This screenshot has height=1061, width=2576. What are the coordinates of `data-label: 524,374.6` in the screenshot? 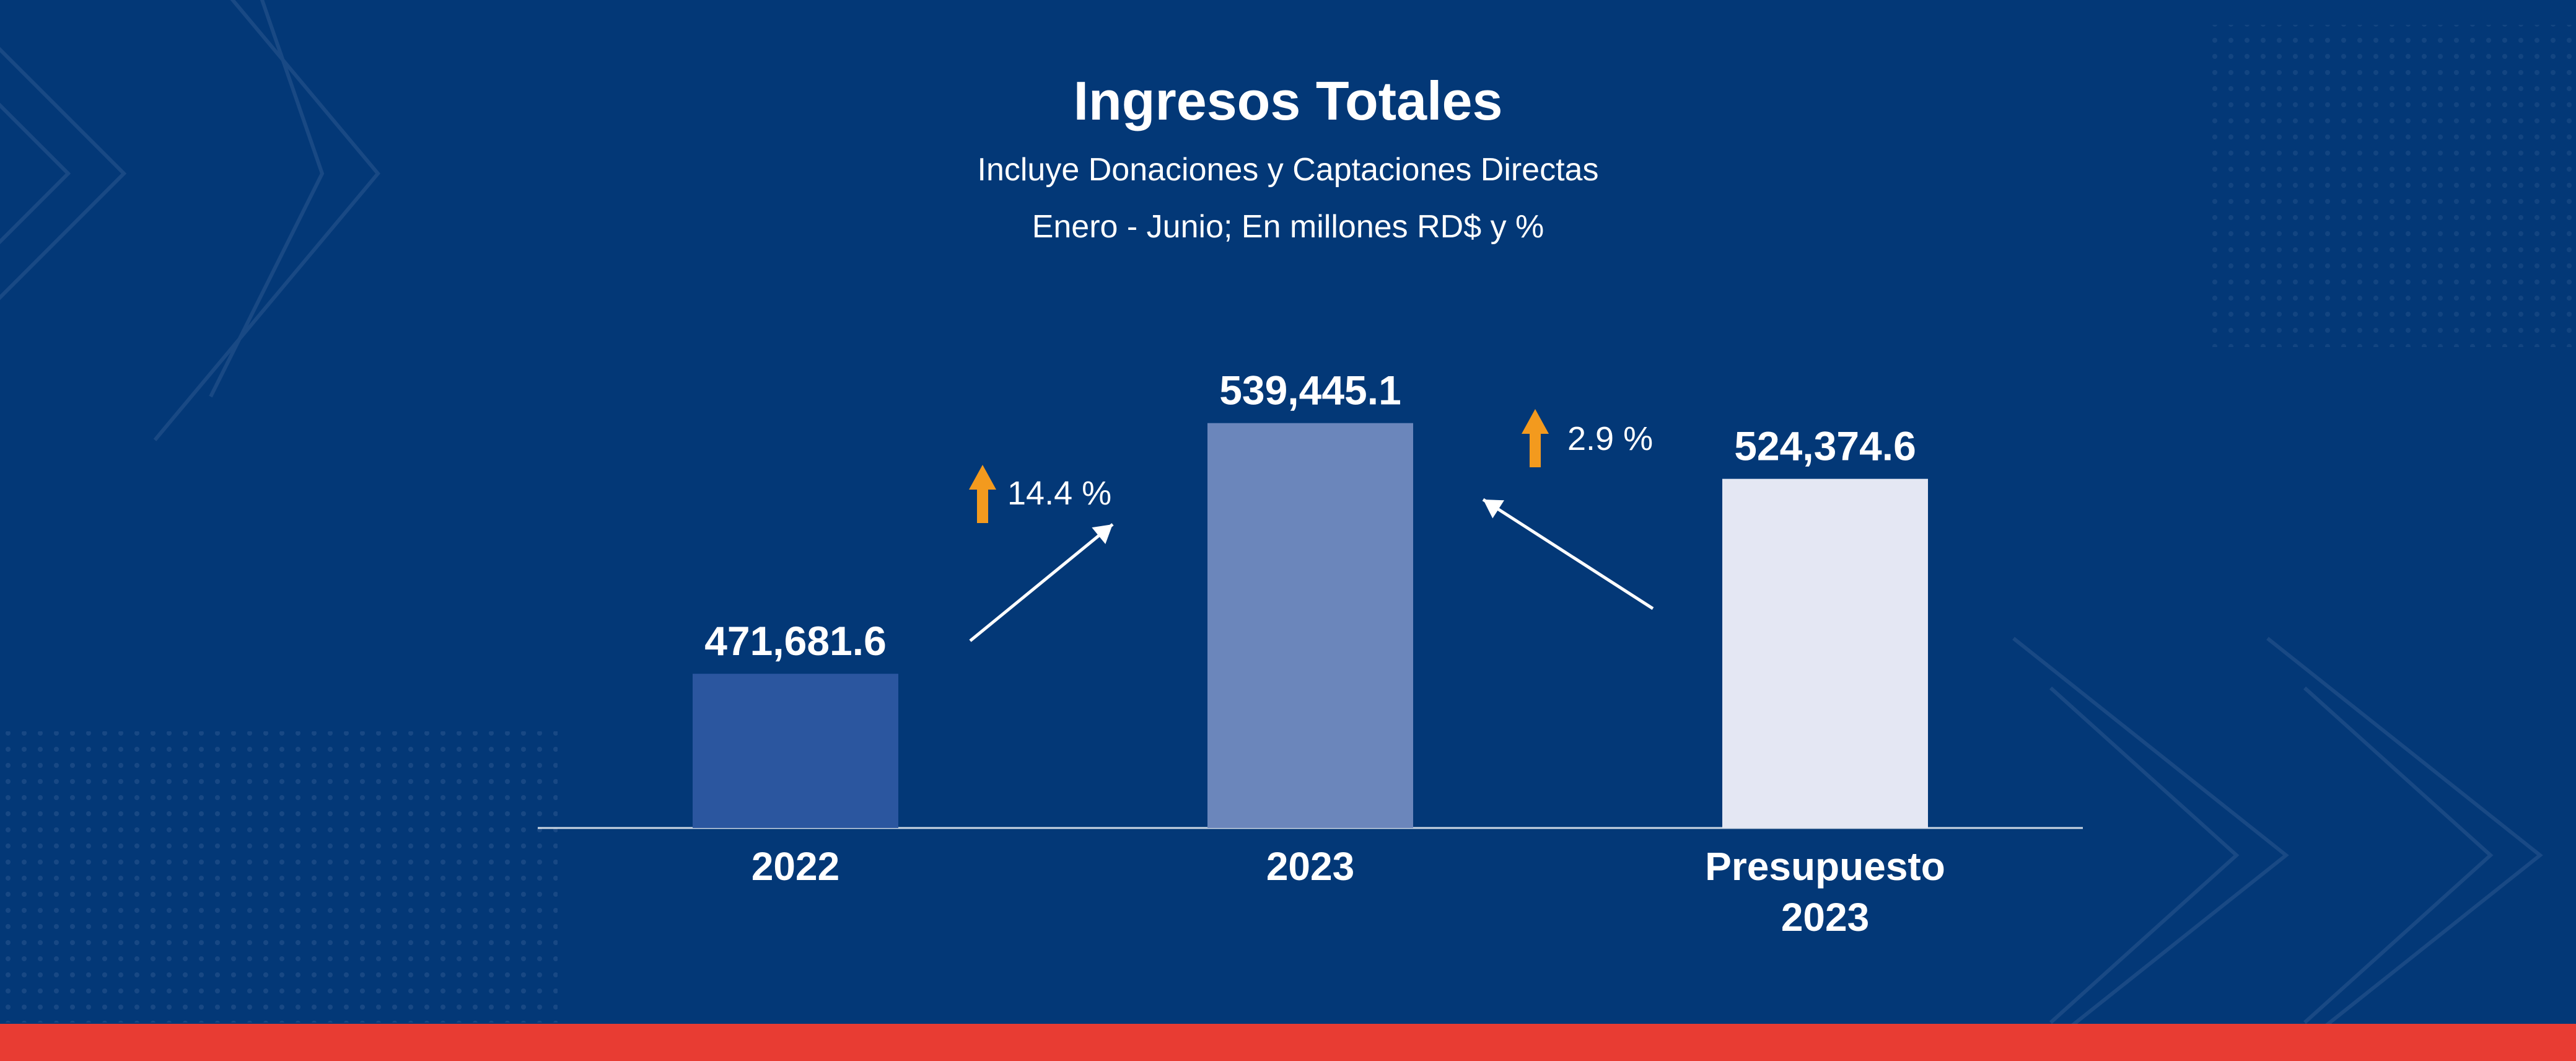 It's located at (1825, 446).